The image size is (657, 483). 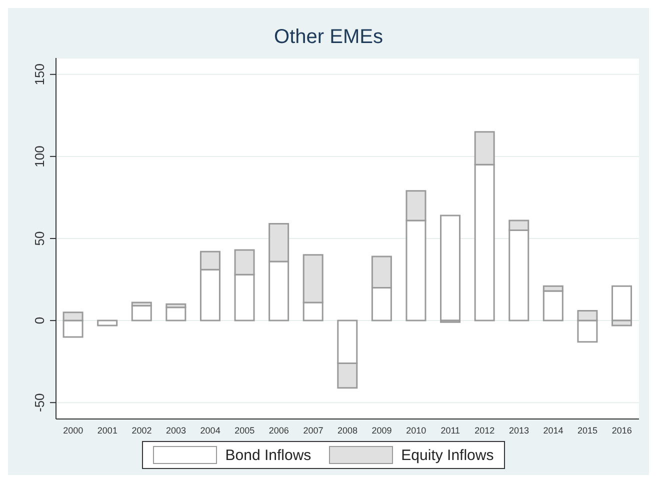 I want to click on x-tick-label: 2011, so click(x=450, y=430).